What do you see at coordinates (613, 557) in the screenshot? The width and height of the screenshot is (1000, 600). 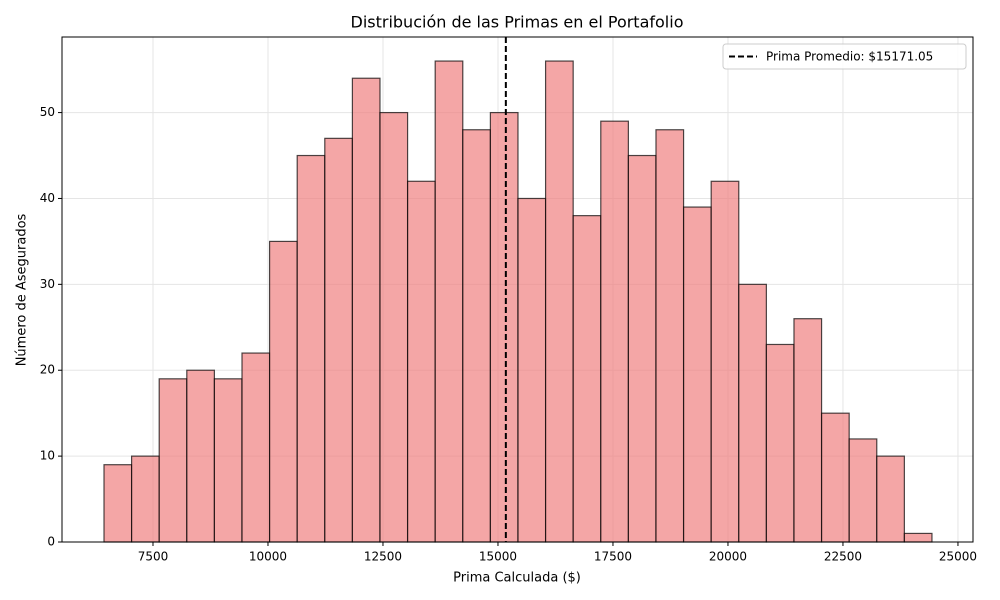 I see `x-tick-label: 17500` at bounding box center [613, 557].